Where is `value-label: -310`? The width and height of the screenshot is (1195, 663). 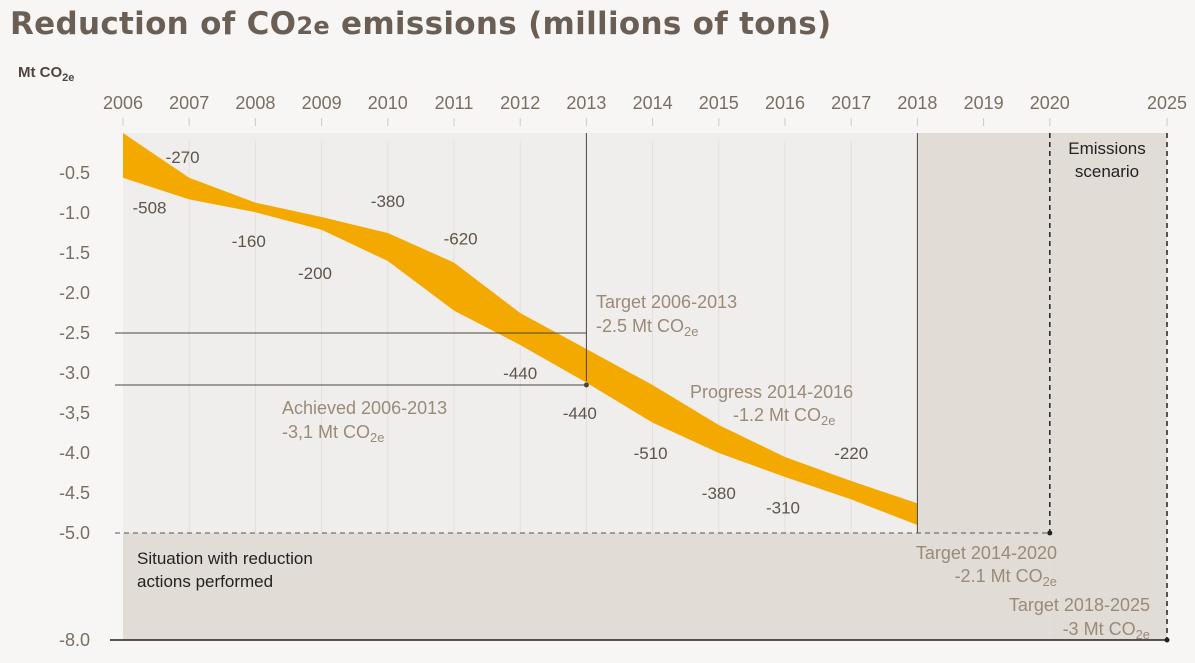 value-label: -310 is located at coordinates (783, 507).